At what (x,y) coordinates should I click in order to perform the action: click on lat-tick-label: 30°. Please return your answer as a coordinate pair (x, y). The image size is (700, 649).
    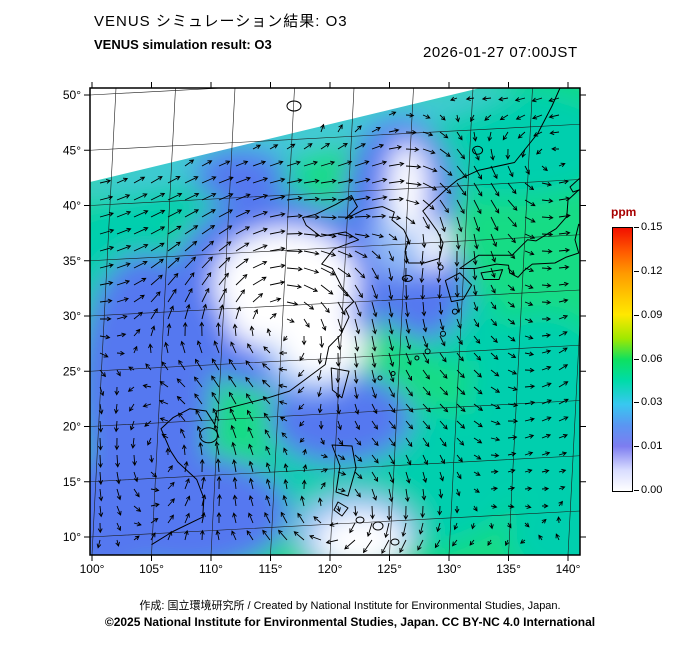
    Looking at the image, I should click on (72, 316).